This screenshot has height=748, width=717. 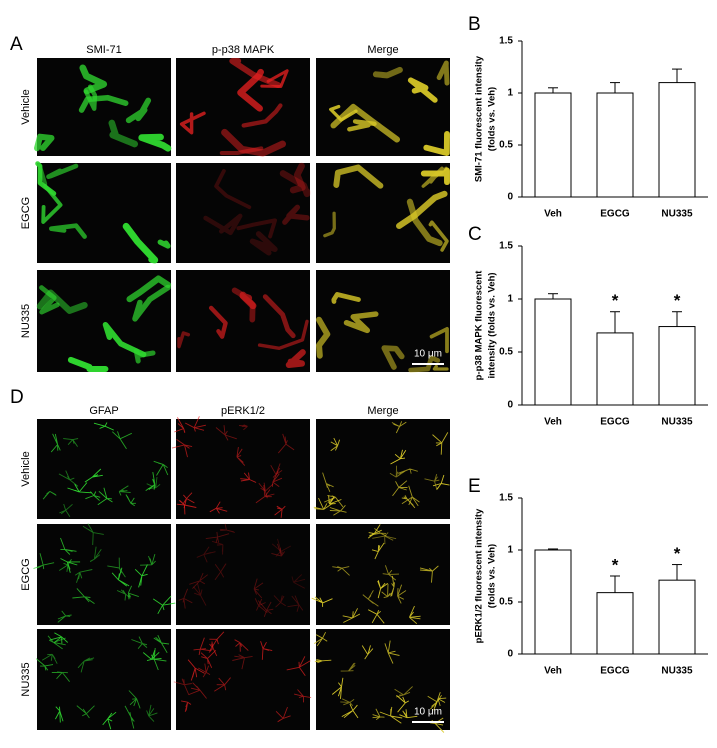 I want to click on column-header: Merge, so click(x=382, y=411).